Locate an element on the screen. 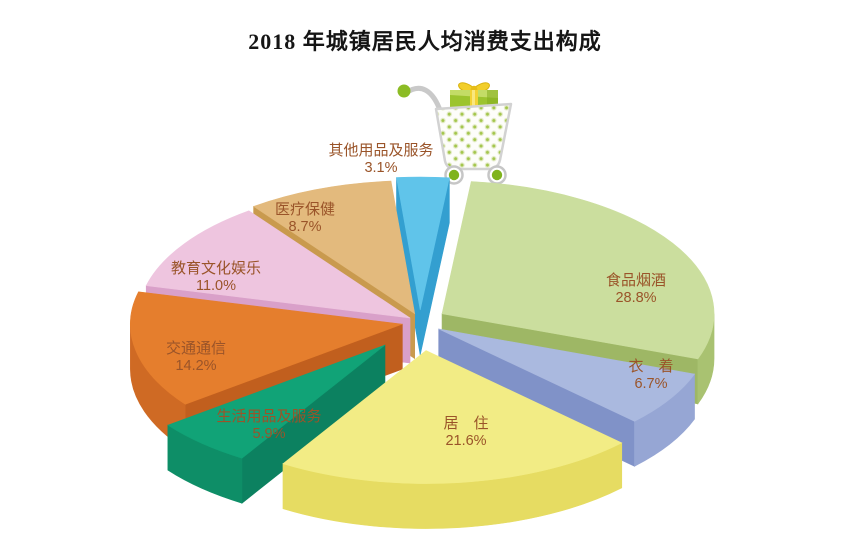  pie-slice-healthcare is located at coordinates (334, 247).